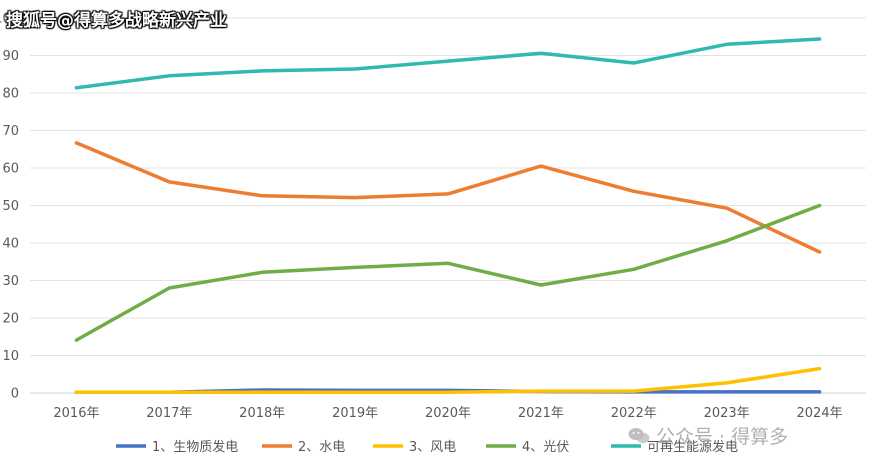 The width and height of the screenshot is (873, 471). What do you see at coordinates (10, 244) in the screenshot?
I see `y-tick-label: 40` at bounding box center [10, 244].